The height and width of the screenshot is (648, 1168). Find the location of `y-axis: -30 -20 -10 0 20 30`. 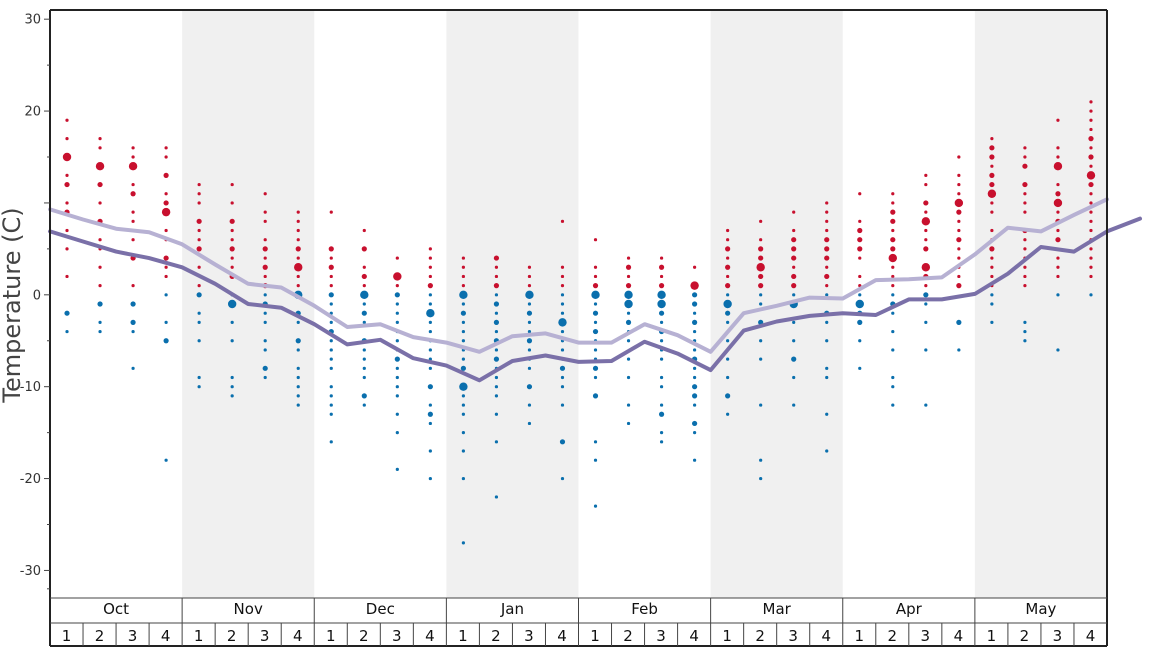

y-axis: -30 -20 -10 0 20 30 is located at coordinates (35, 301).